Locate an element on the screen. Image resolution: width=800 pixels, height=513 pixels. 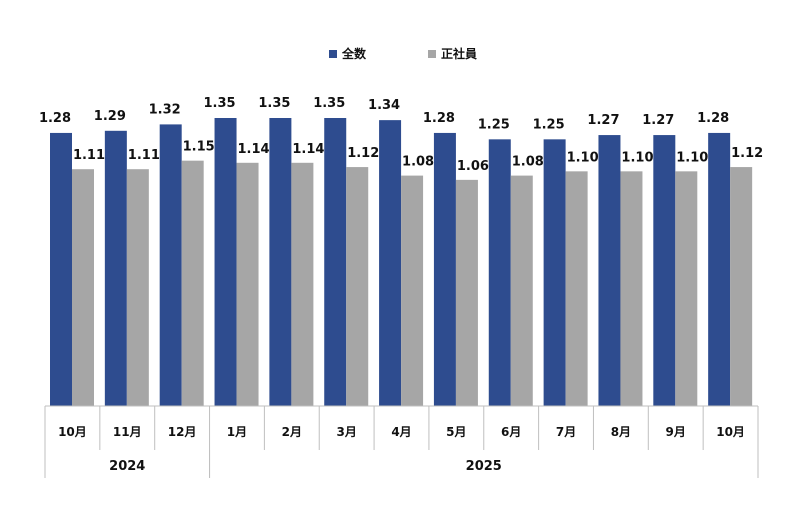
month-label-0: 10月 is located at coordinates (72, 432).